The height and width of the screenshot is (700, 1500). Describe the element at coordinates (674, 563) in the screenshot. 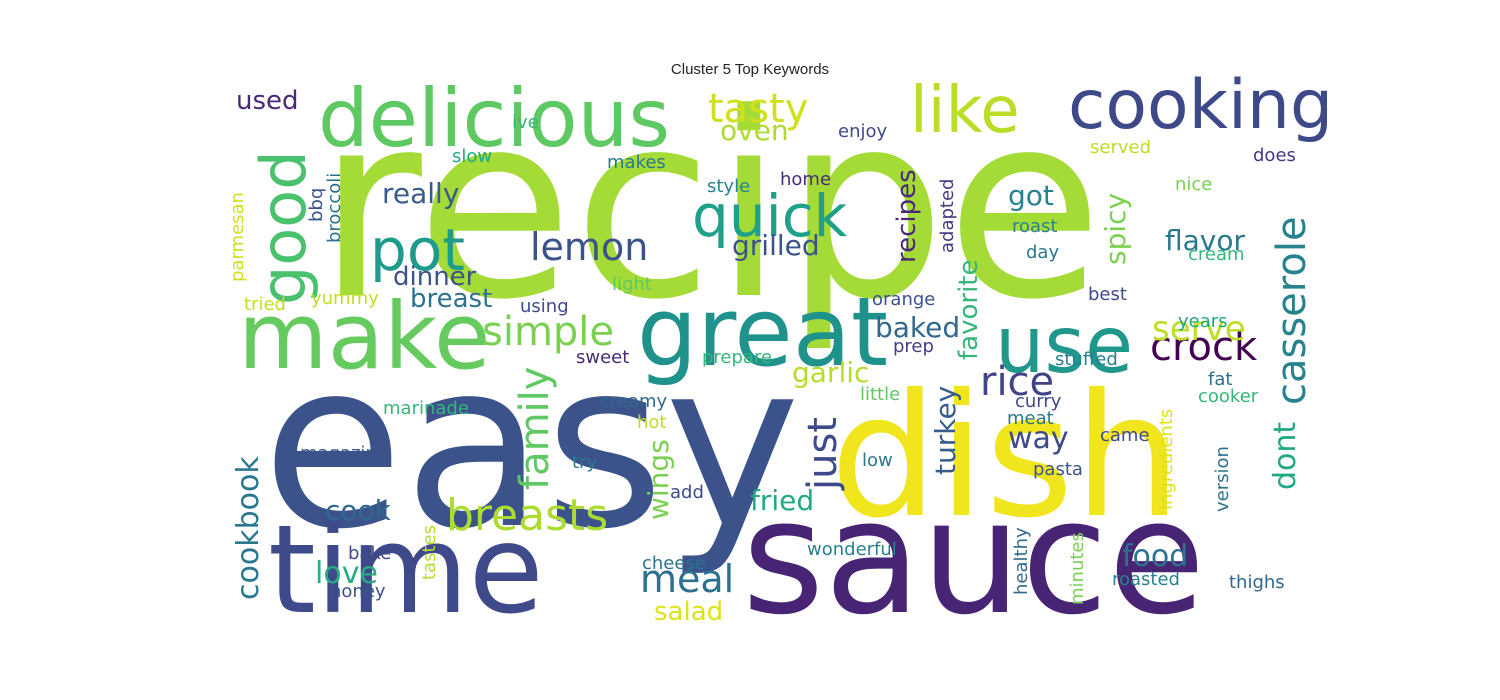

I see `word-cheese: cheese` at that location.